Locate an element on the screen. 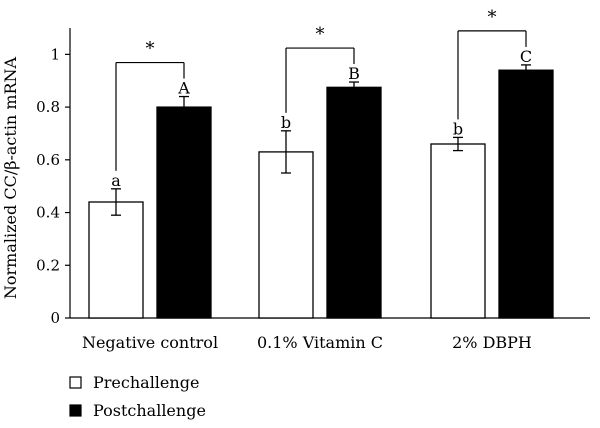 The width and height of the screenshot is (600, 428). significance-letter: A is located at coordinates (183, 88).